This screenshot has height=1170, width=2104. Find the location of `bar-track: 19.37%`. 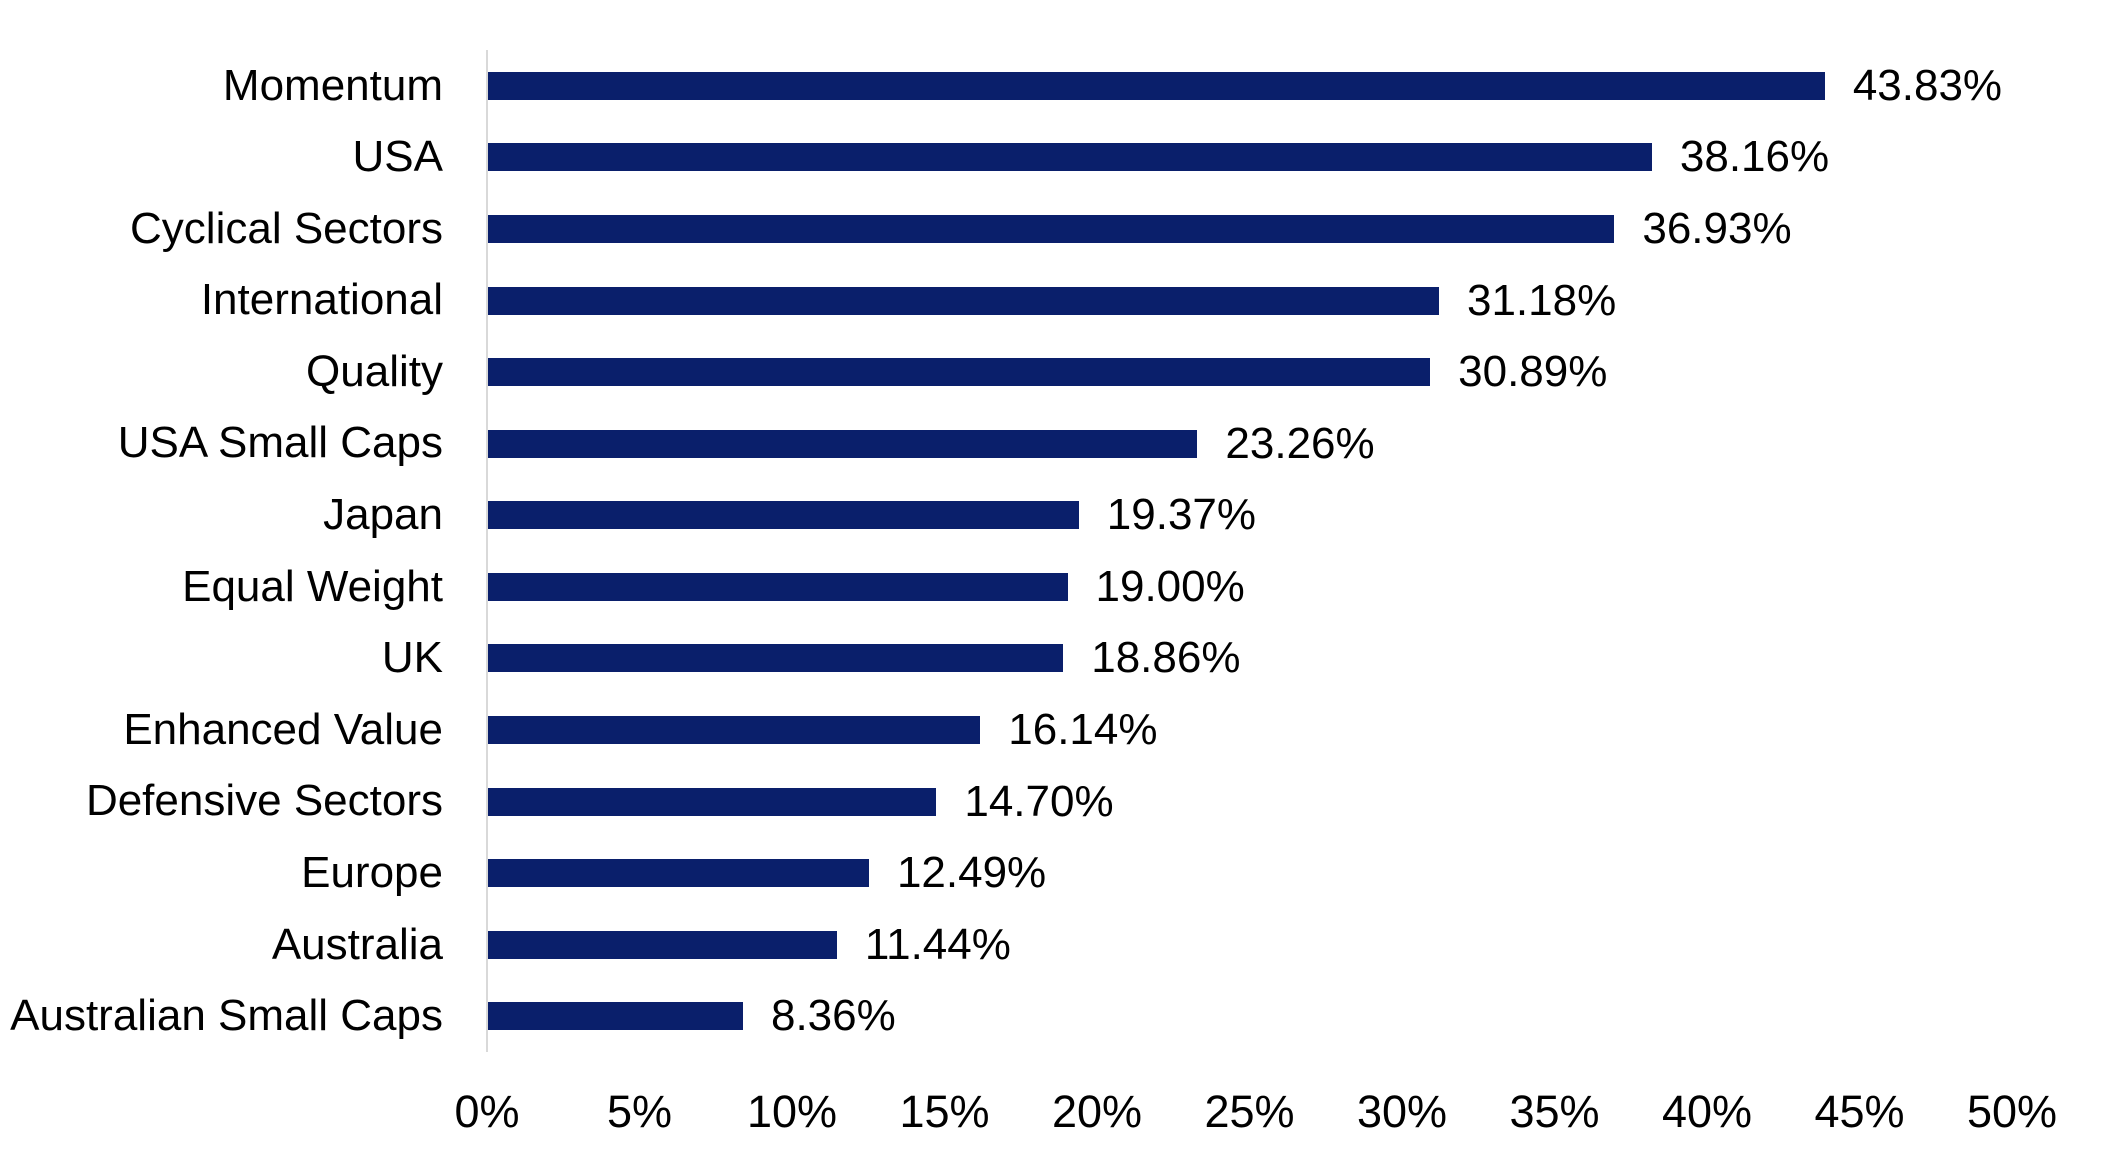

bar-track: 19.37% is located at coordinates (1250, 515).